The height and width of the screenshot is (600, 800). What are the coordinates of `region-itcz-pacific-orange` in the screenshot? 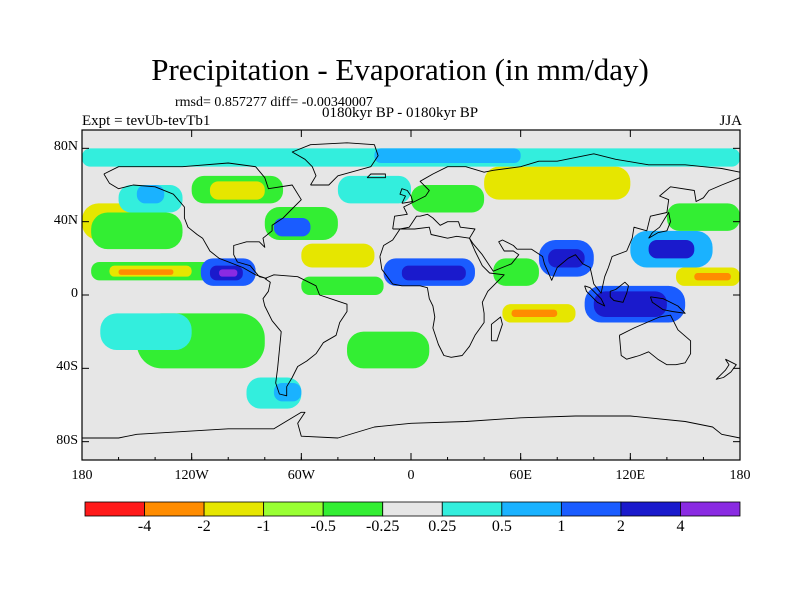 It's located at (146, 272).